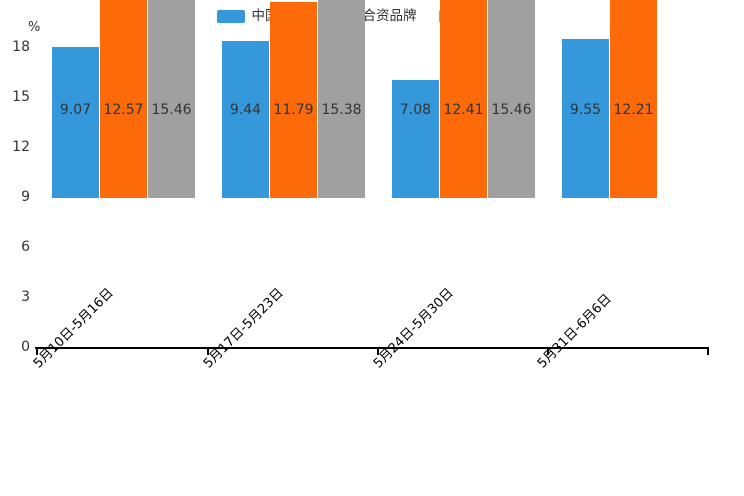 Image resolution: width=744 pixels, height=496 pixels. I want to click on y-axis-tick-6: 6, so click(25, 247).